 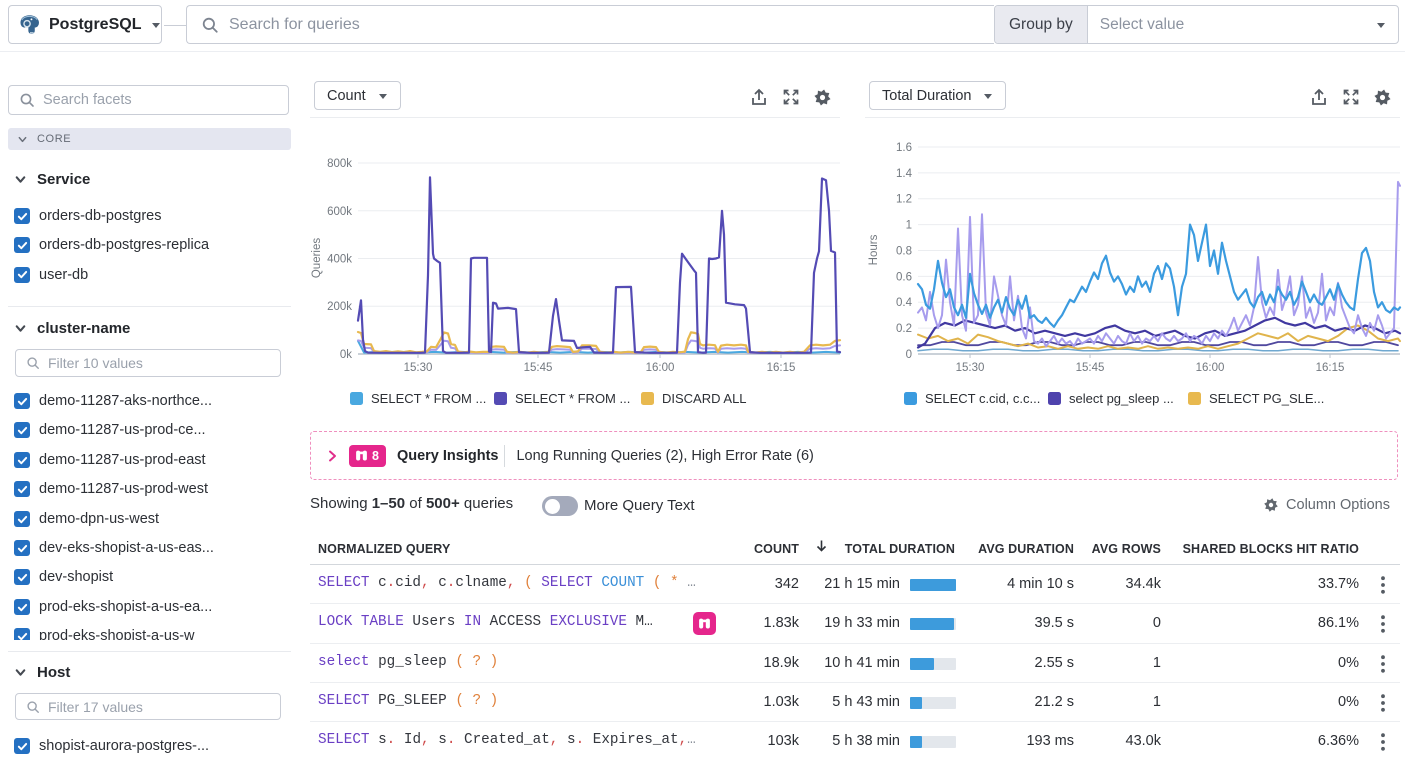 I want to click on svg-text: 0.6, so click(x=904, y=277).